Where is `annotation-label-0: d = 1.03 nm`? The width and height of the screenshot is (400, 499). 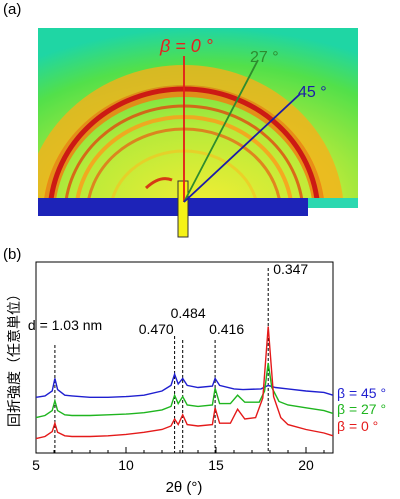
annotation-label-0: d = 1.03 nm is located at coordinates (65, 325).